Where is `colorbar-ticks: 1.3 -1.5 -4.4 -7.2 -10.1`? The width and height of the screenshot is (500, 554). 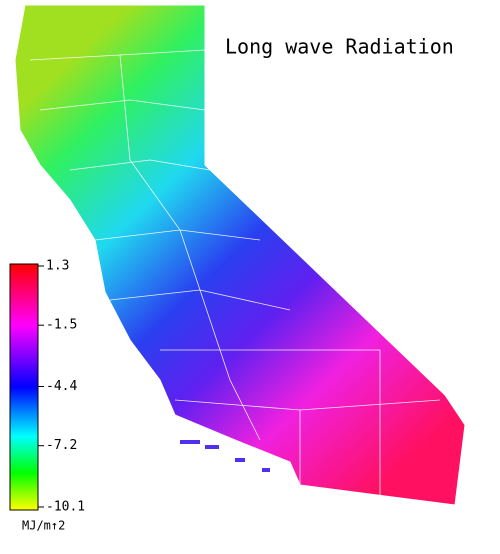 colorbar-ticks: 1.3 -1.5 -4.4 -7.2 -10.1 is located at coordinates (61, 387).